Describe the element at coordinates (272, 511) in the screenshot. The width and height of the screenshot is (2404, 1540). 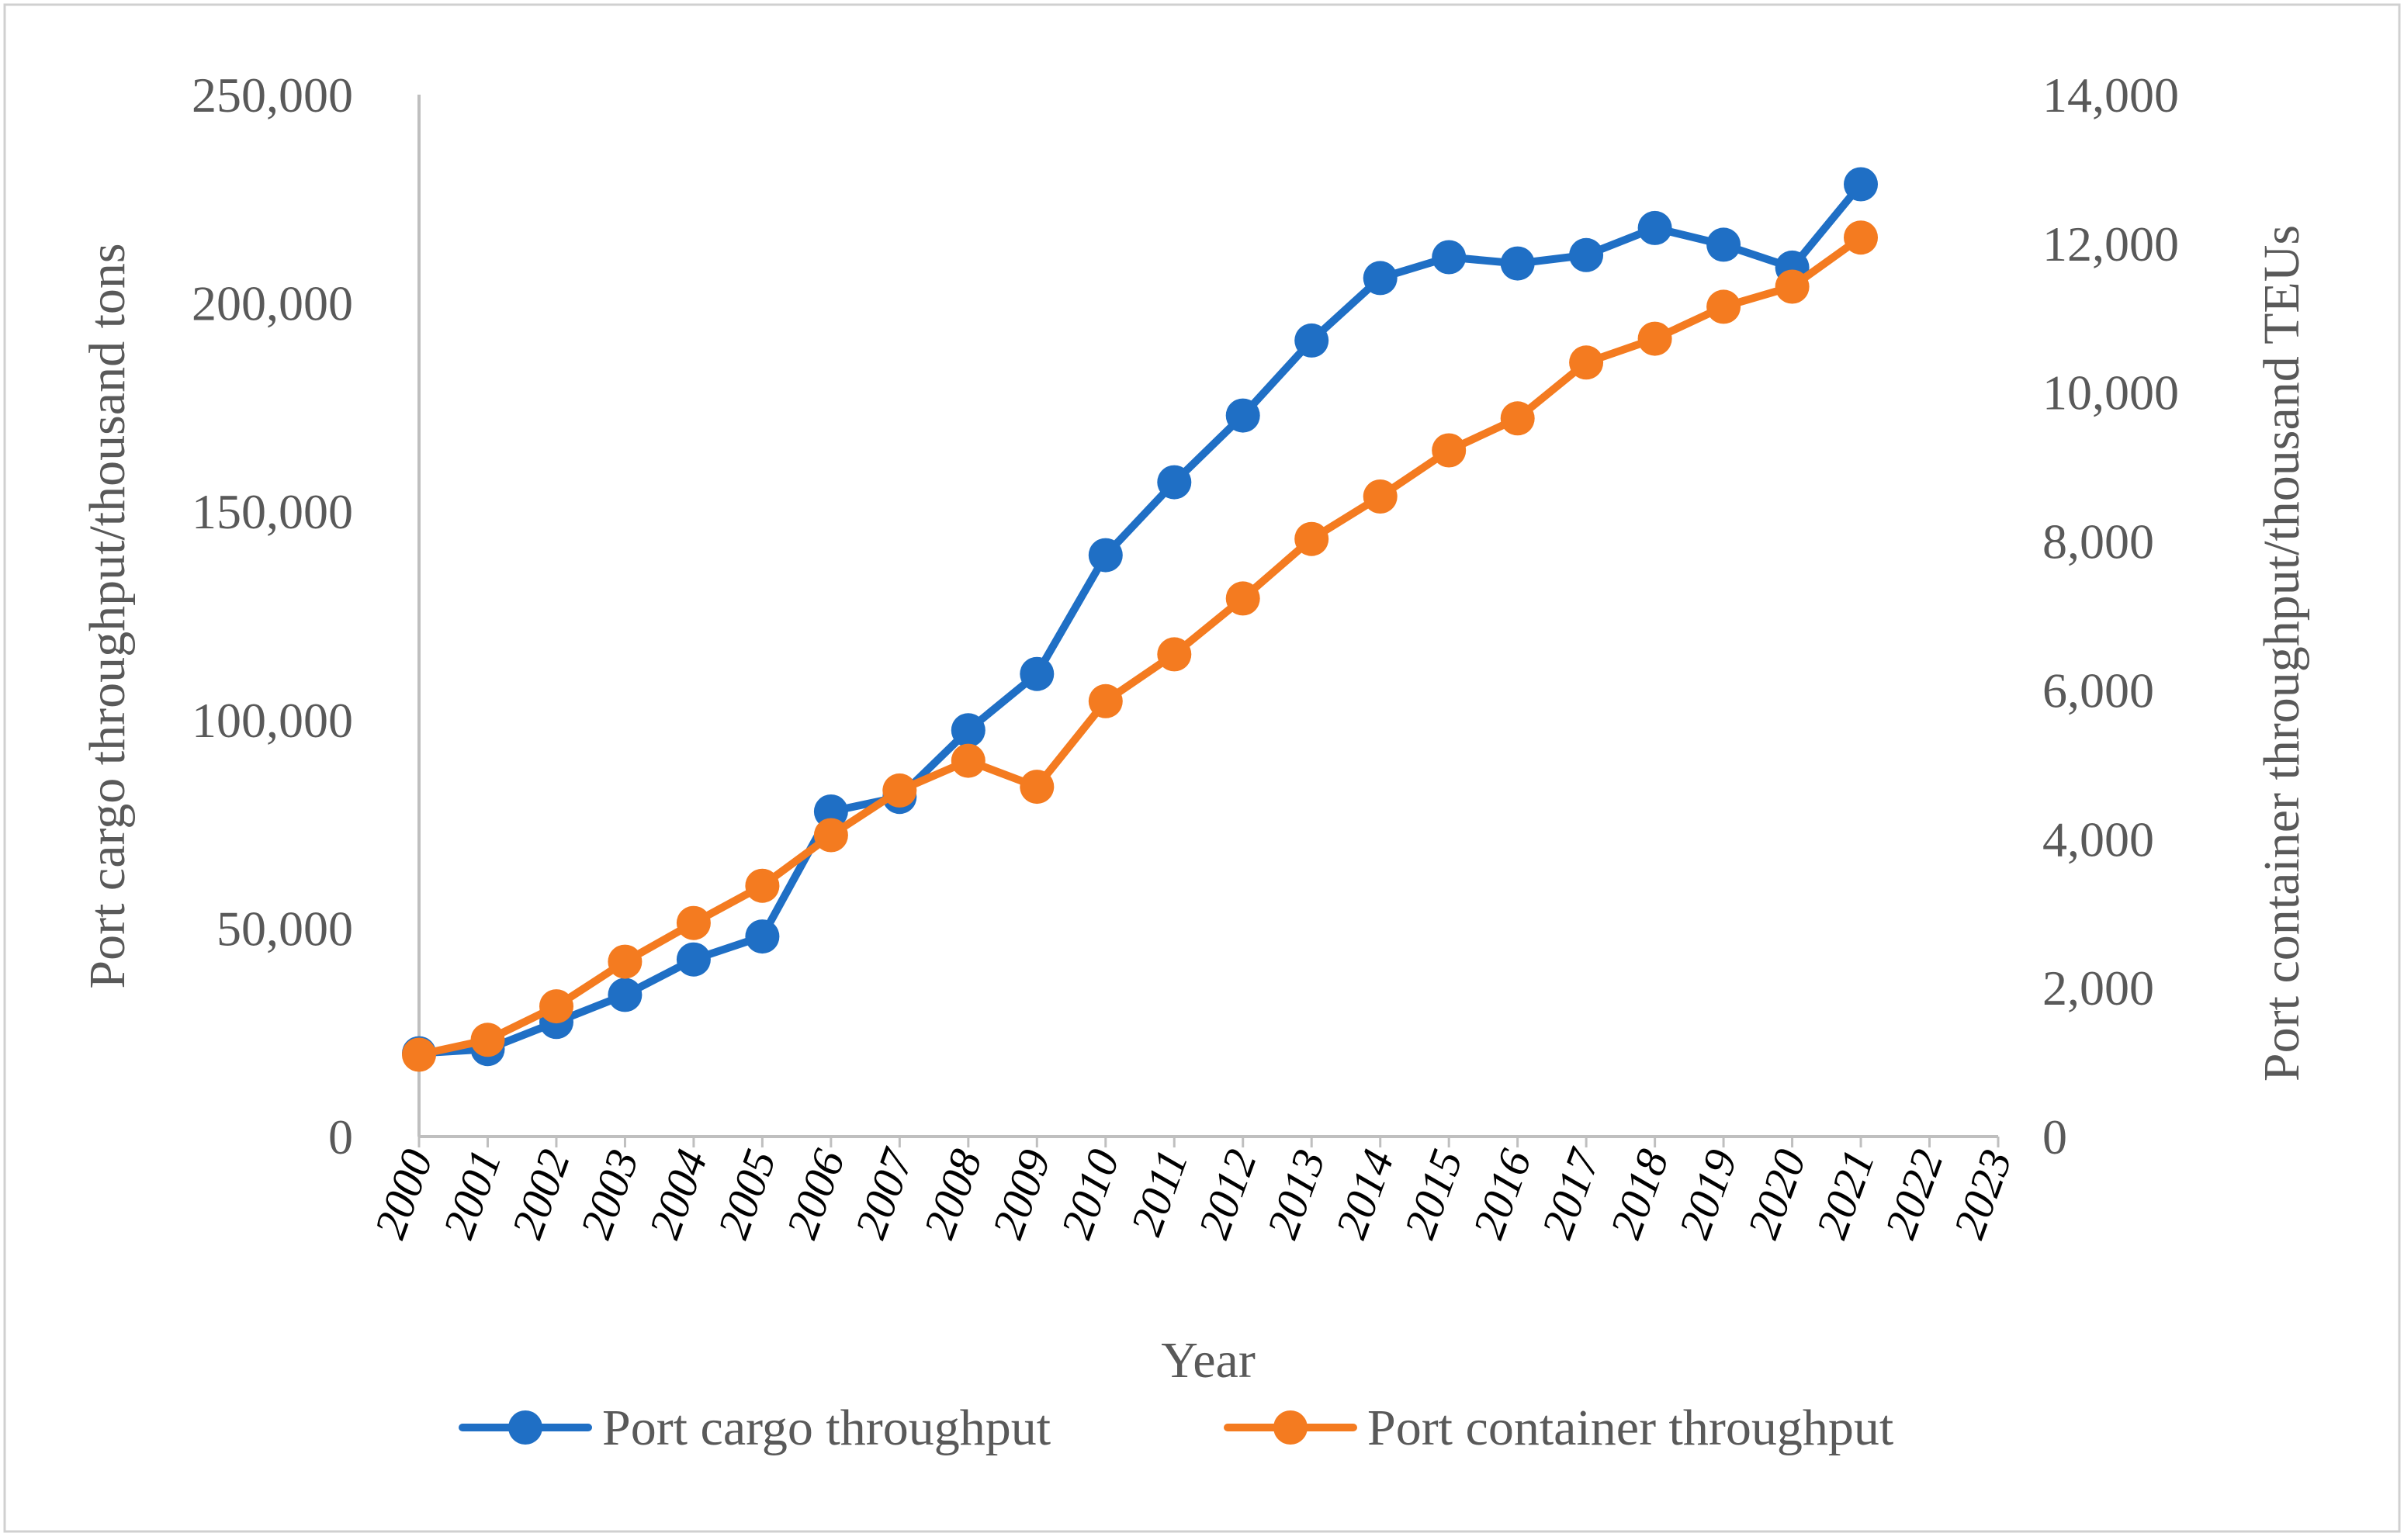
I see `left-y-tick-label: 150,000` at that location.